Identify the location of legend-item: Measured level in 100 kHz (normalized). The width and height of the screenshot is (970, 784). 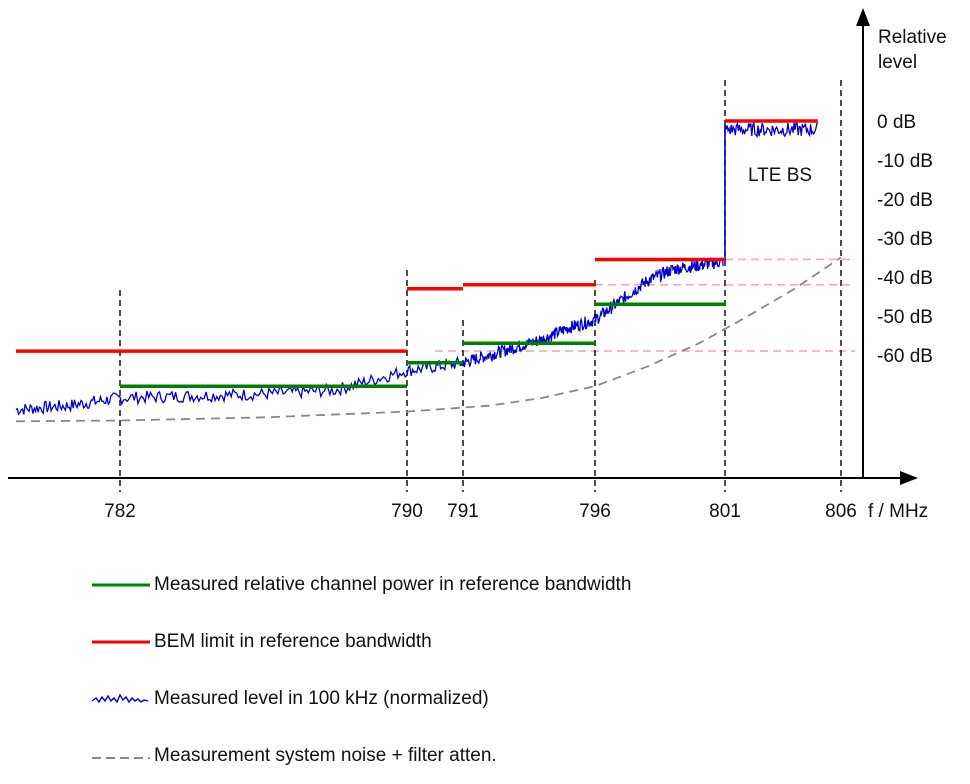
(470, 698).